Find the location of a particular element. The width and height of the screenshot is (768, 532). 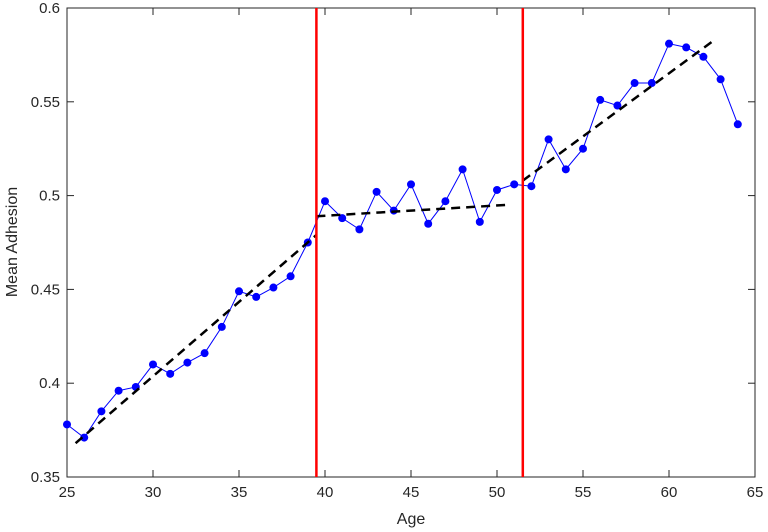

x-tick-label: 25 is located at coordinates (67, 492).